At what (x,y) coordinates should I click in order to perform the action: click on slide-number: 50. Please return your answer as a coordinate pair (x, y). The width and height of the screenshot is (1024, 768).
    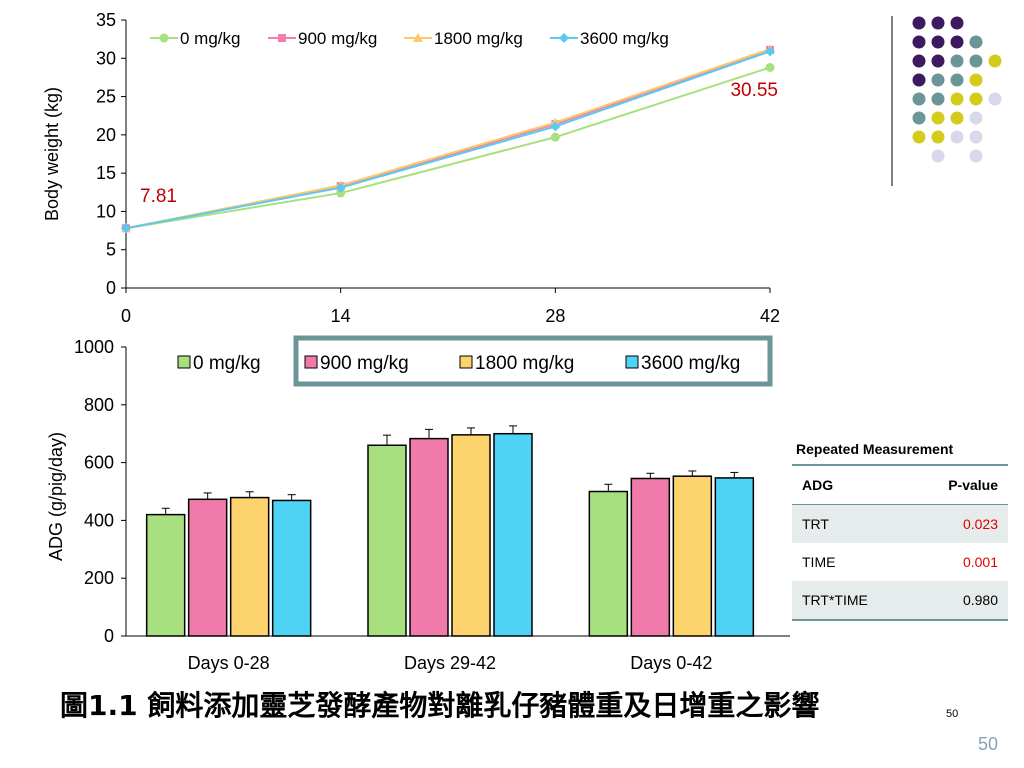
    Looking at the image, I should click on (988, 744).